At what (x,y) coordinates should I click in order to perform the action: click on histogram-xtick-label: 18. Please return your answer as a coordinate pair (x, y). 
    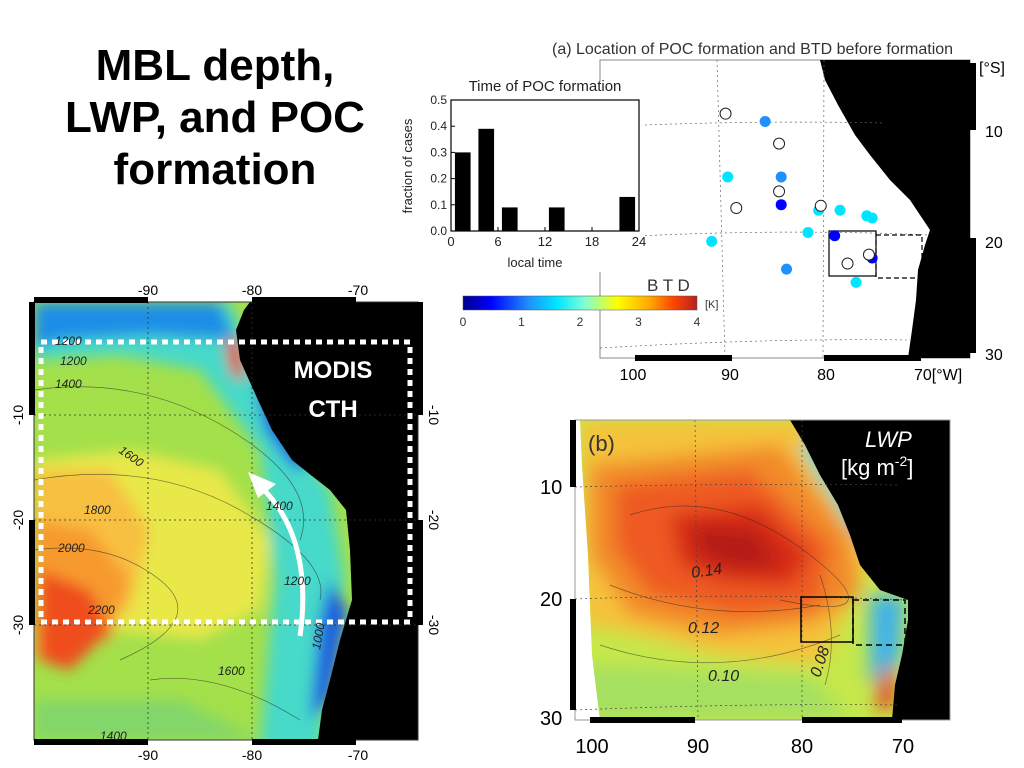
    Looking at the image, I should click on (592, 241).